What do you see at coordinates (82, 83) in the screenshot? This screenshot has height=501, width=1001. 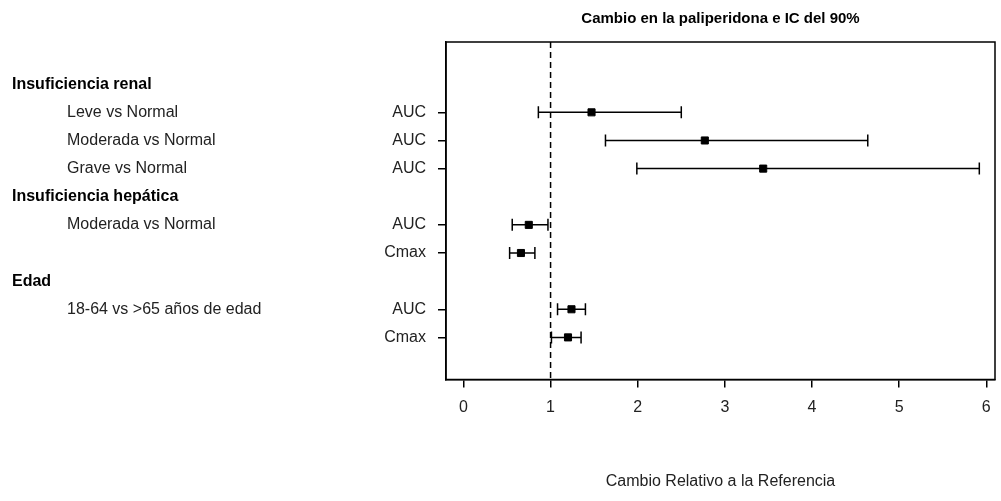 I see `text: Insuficiencia renal` at bounding box center [82, 83].